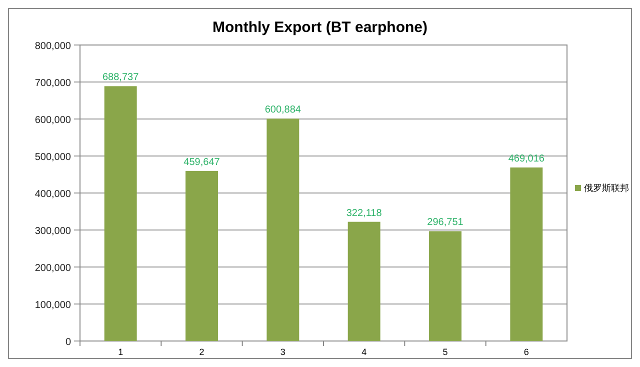  I want to click on y-tick-label: 800,000, so click(53, 46).